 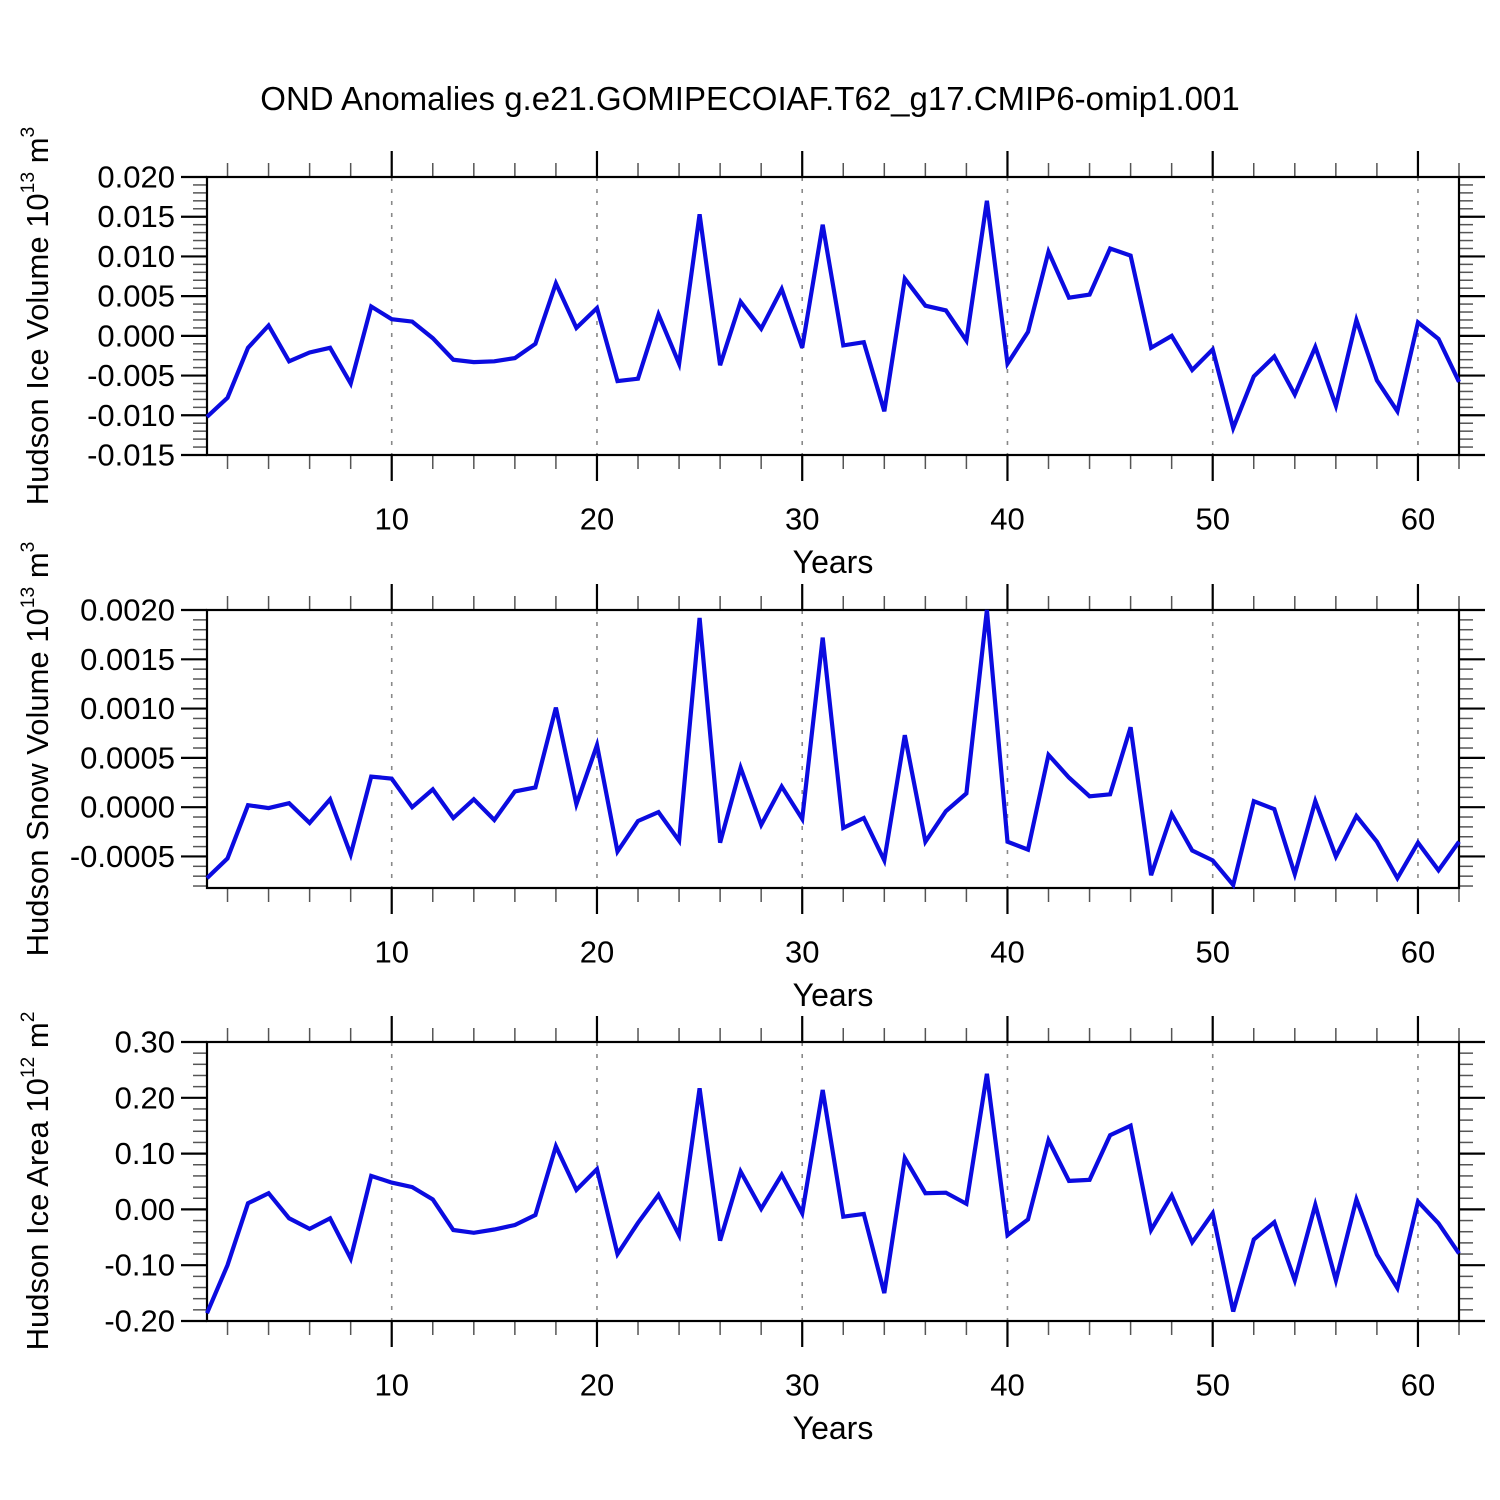 I want to click on y-tick-label: 0.0015, so click(x=127, y=659).